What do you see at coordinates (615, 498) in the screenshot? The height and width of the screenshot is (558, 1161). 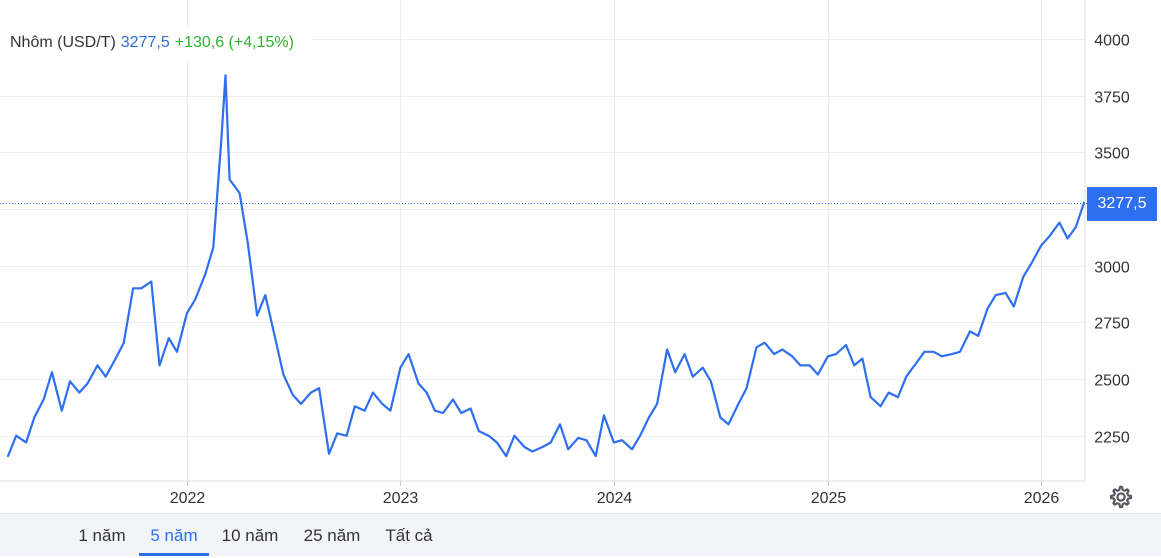 I see `x-tick-label: 2024` at bounding box center [615, 498].